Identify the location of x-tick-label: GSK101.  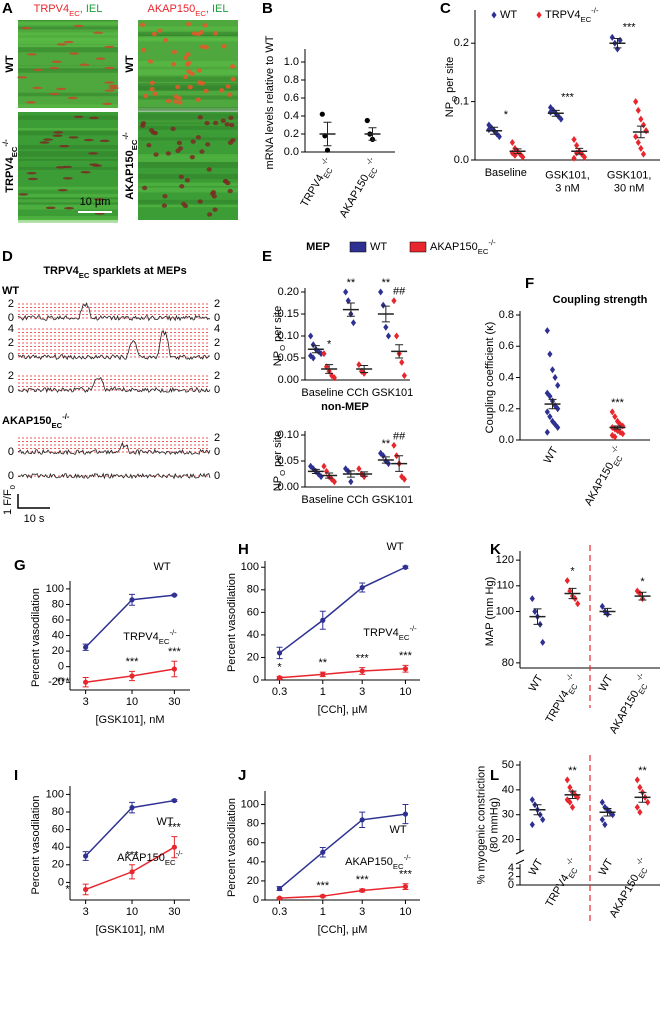
(393, 500).